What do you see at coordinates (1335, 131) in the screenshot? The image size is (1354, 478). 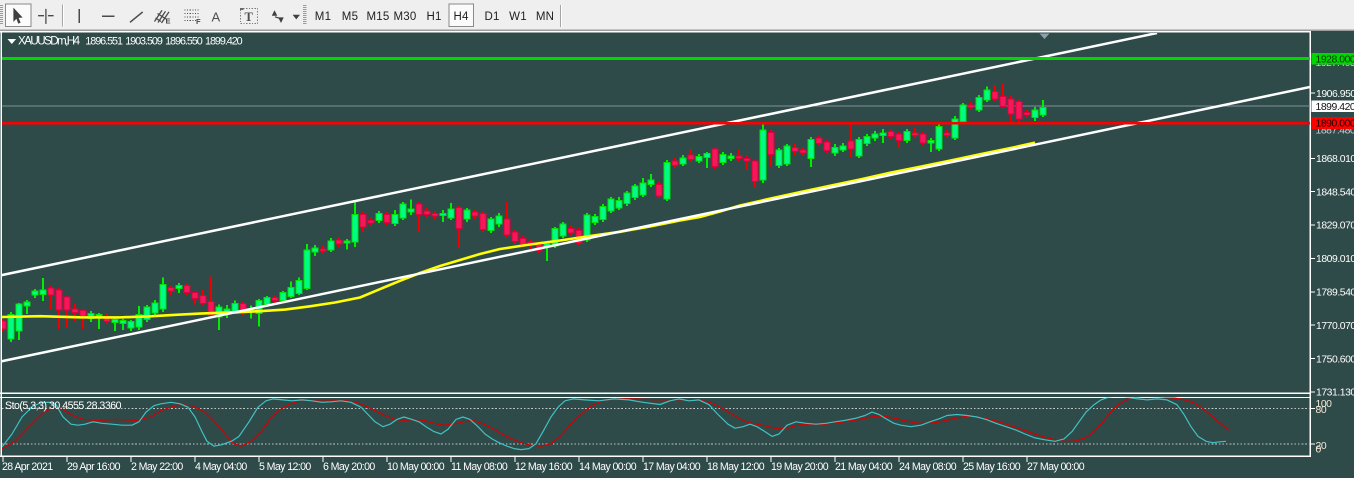 I see `svg-text: 1887.480` at bounding box center [1335, 131].